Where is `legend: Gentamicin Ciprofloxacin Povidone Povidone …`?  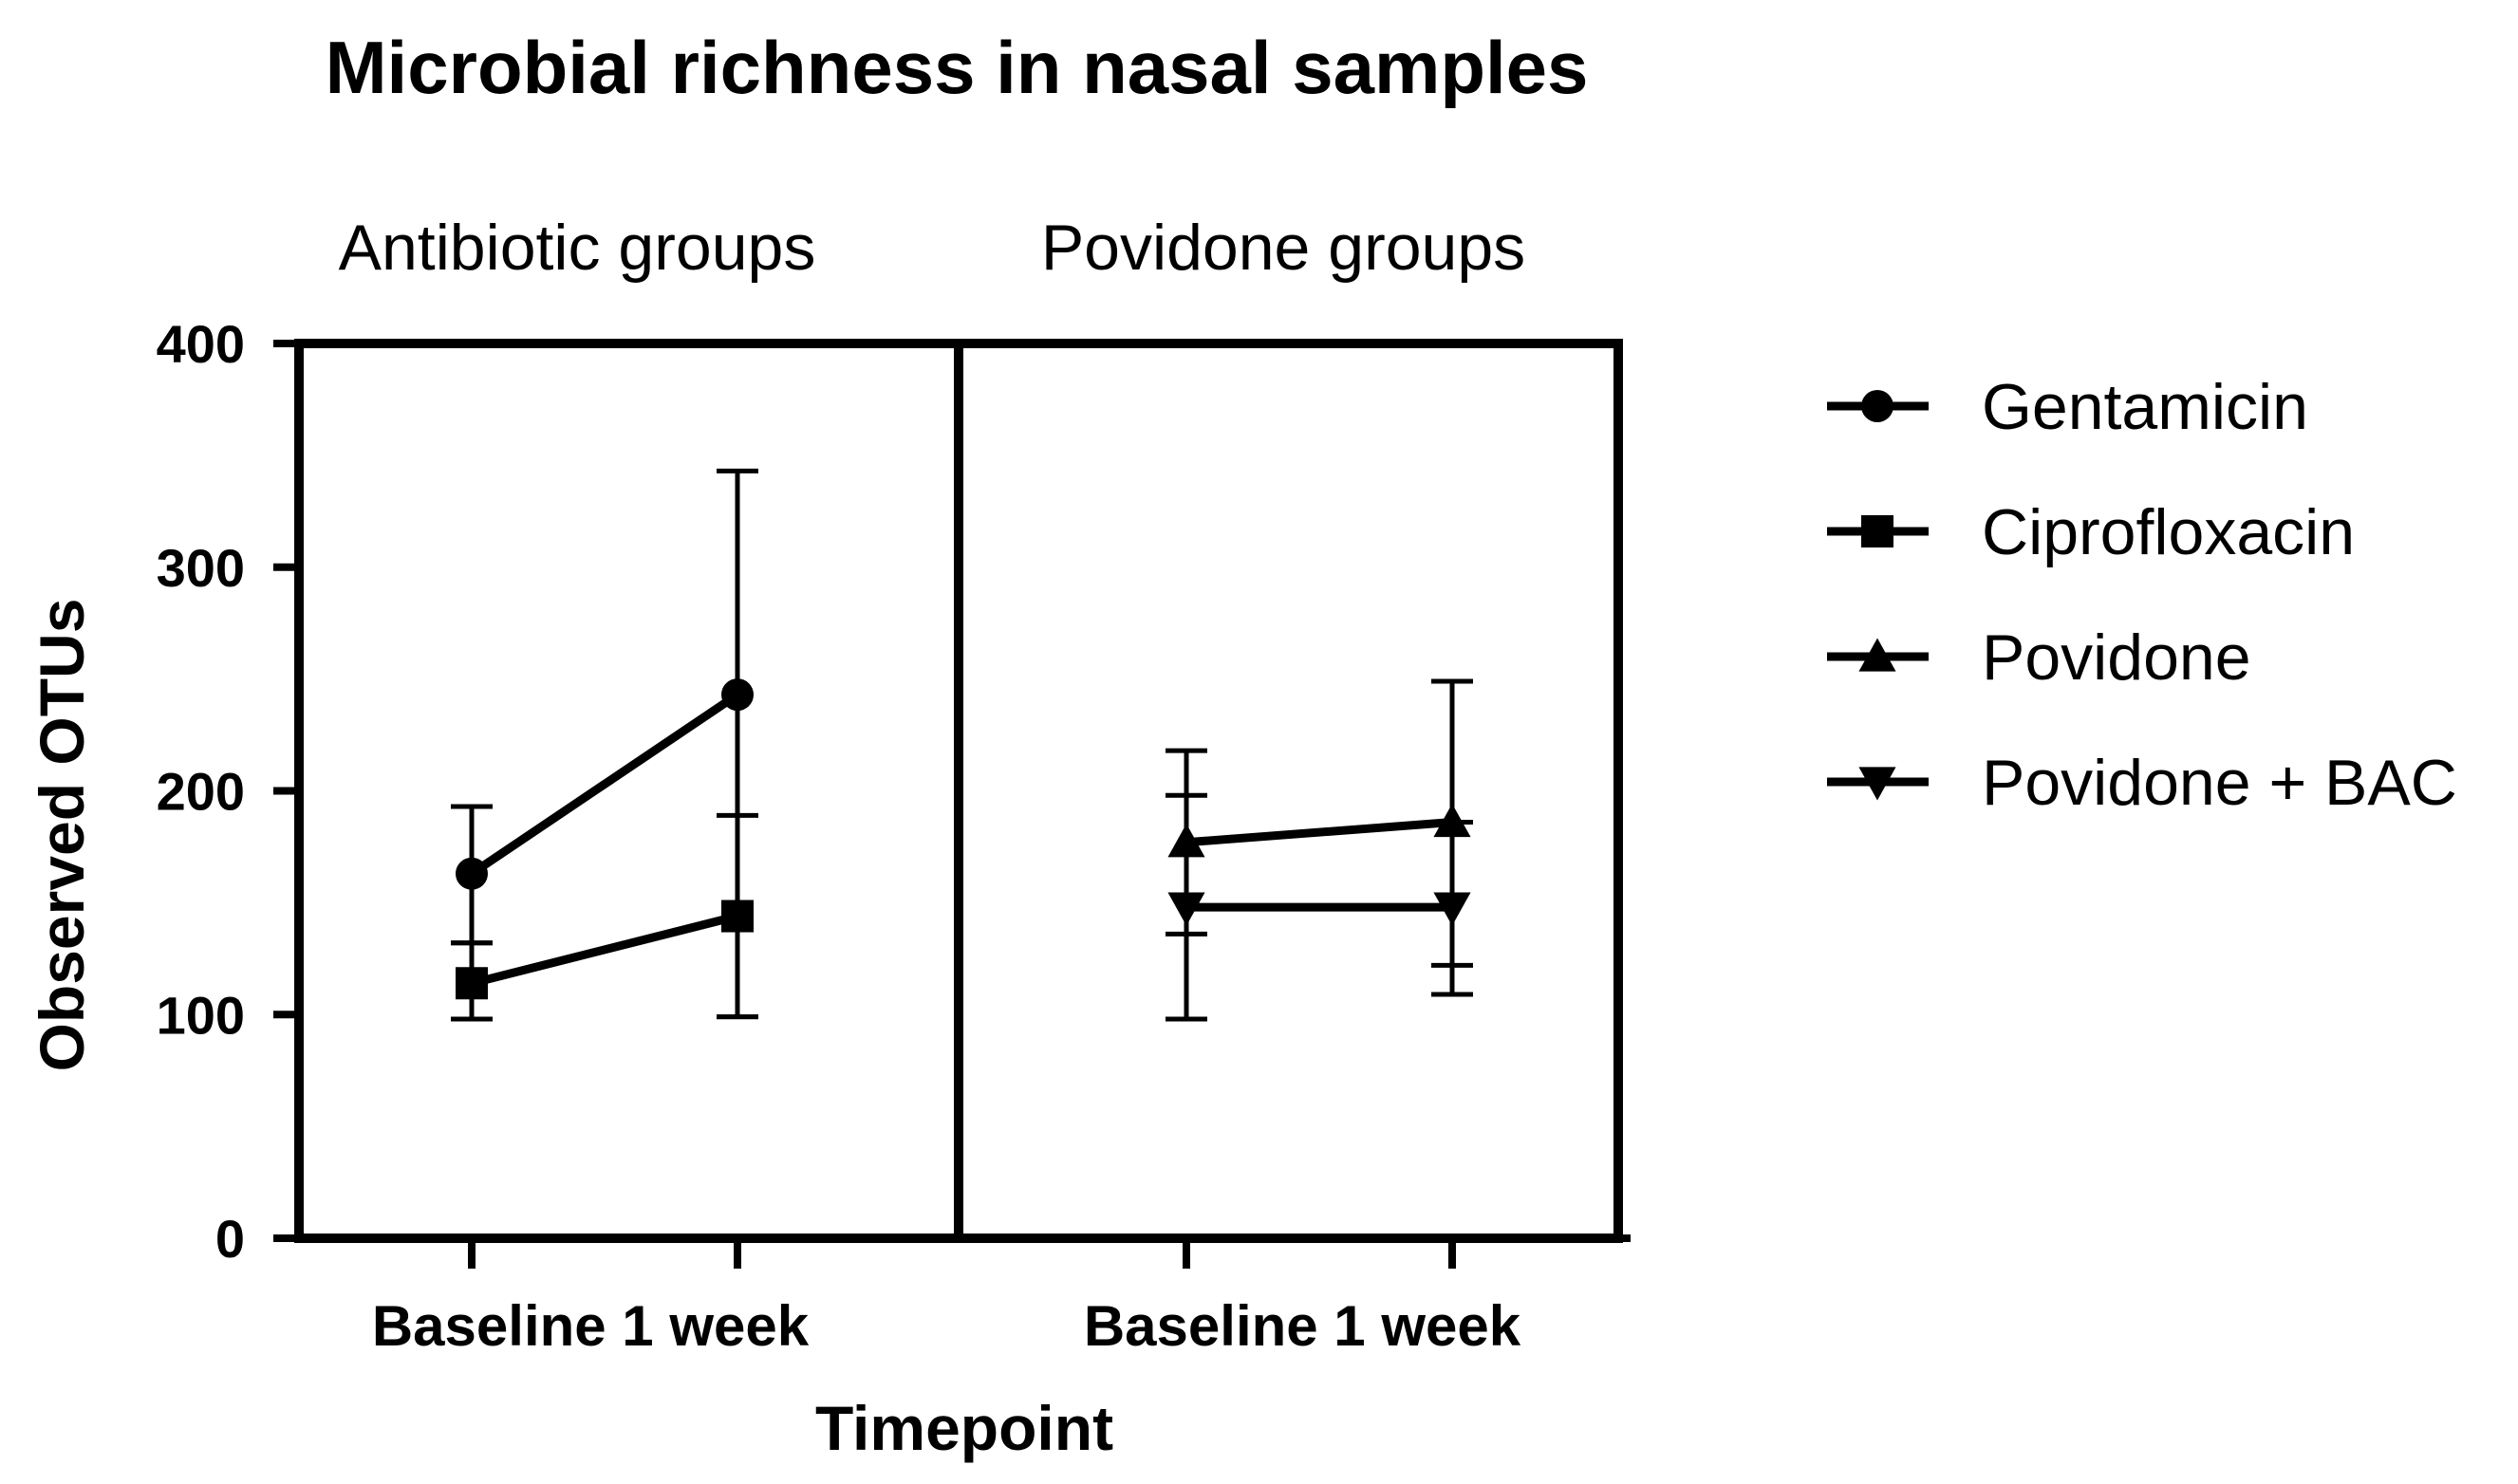
legend: Gentamicin Ciprofloxacin Povidone Povidone … is located at coordinates (2142, 595).